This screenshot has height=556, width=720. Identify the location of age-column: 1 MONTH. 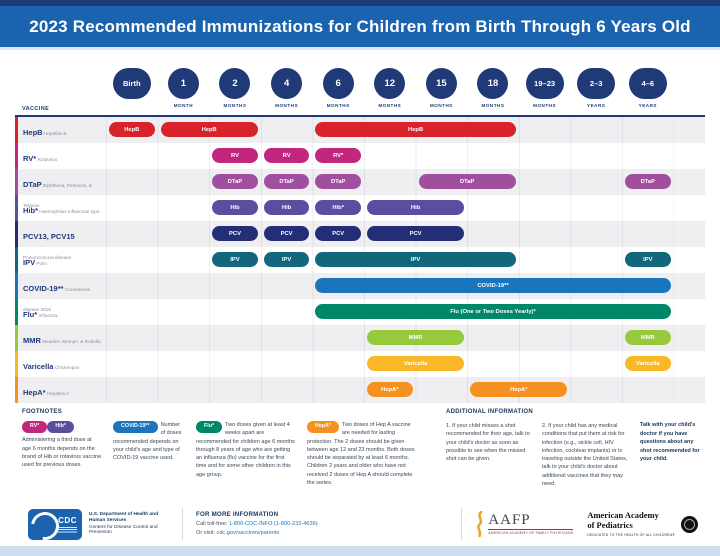
(184, 88).